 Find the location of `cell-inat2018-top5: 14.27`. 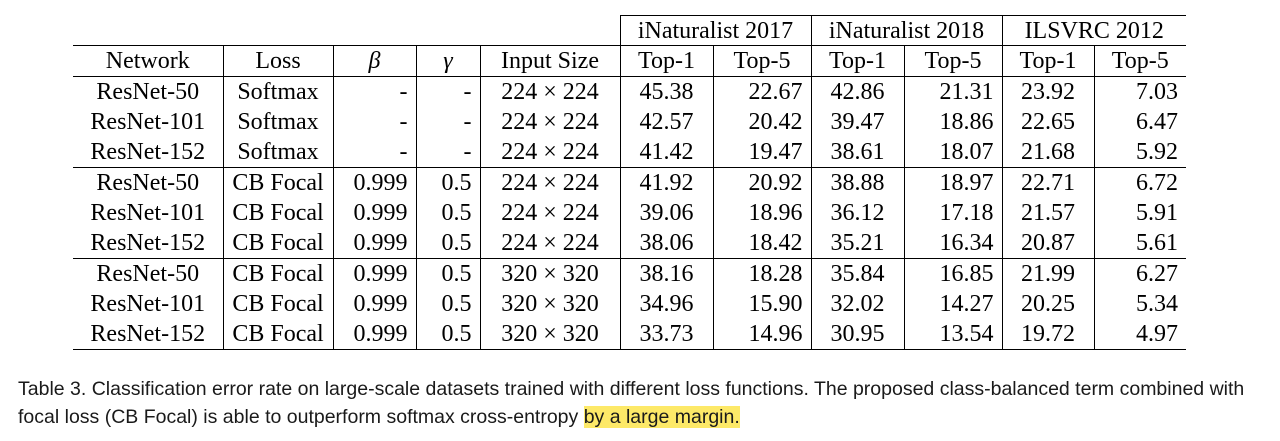

cell-inat2018-top5: 14.27 is located at coordinates (952, 304).